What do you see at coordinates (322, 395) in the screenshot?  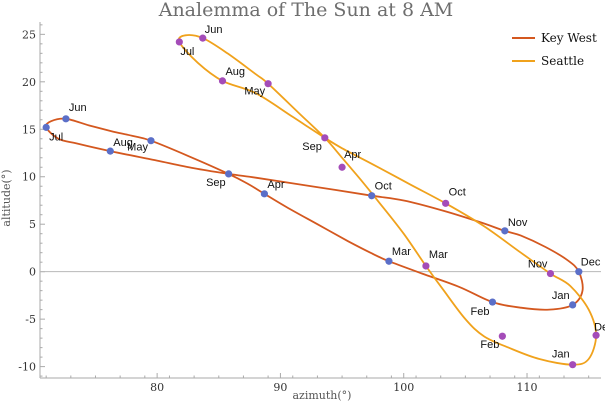 I see `x-axis-label: azimuth(°)` at bounding box center [322, 395].